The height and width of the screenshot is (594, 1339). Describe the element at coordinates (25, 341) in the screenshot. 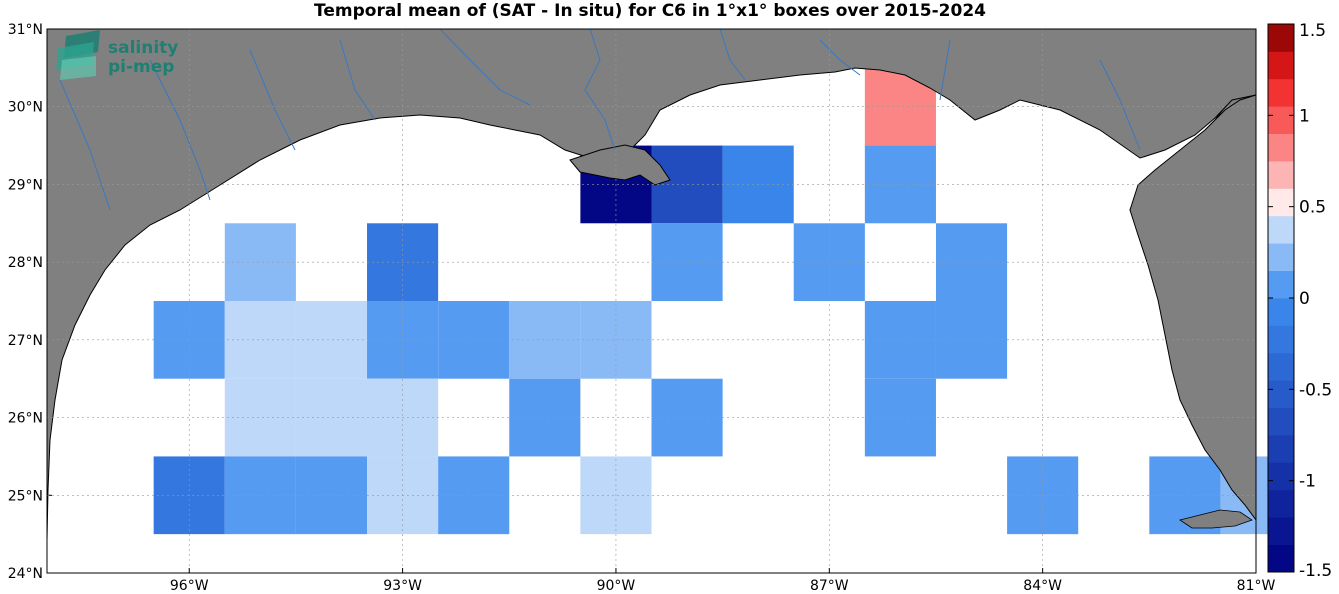

I see `y-tick-label: 27°N` at that location.